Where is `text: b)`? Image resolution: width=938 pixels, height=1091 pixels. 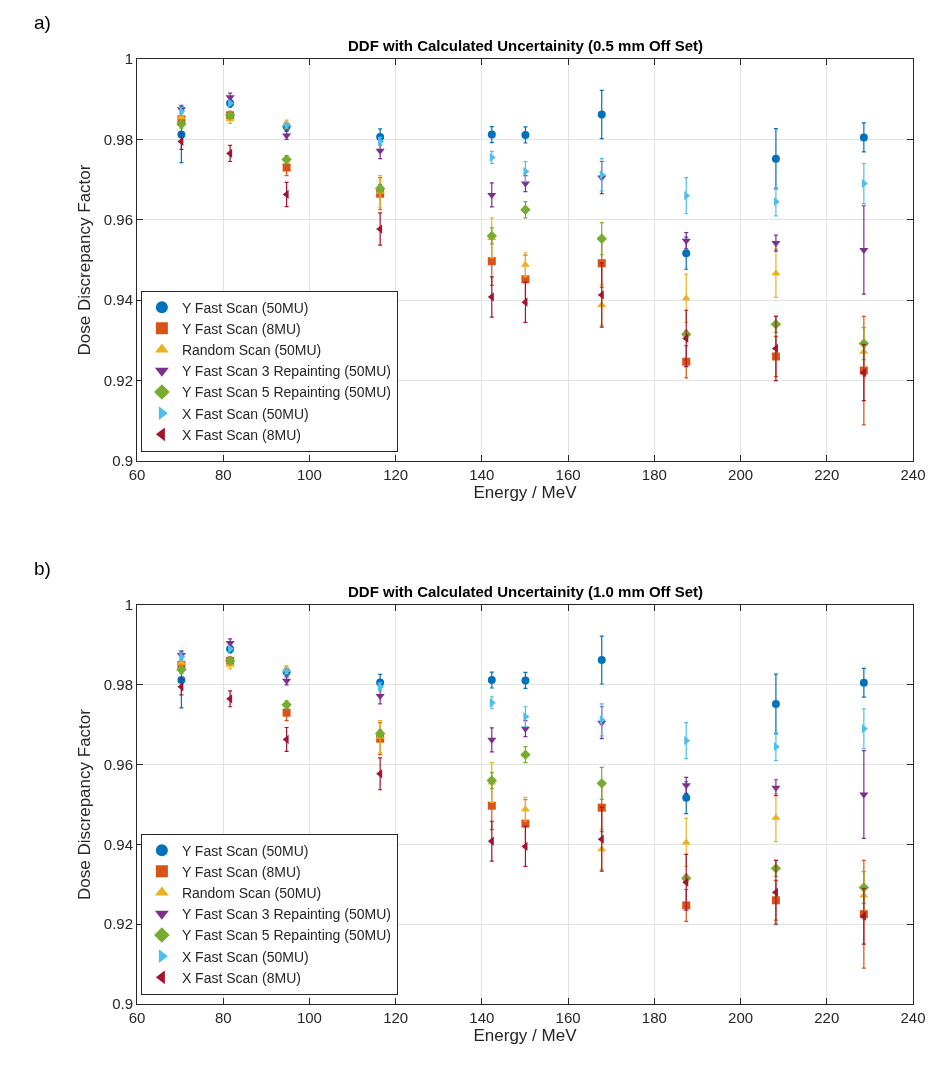 text: b) is located at coordinates (42, 568).